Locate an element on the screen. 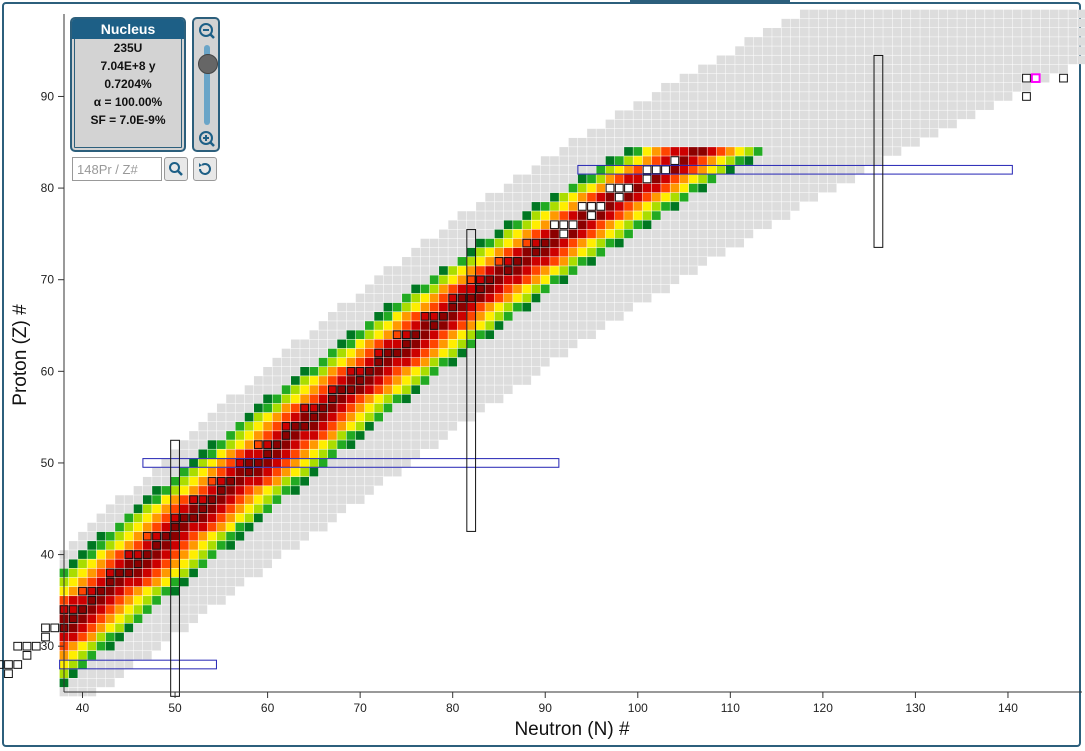 This screenshot has height=751, width=1085. zoom-slider-track is located at coordinates (207, 85).